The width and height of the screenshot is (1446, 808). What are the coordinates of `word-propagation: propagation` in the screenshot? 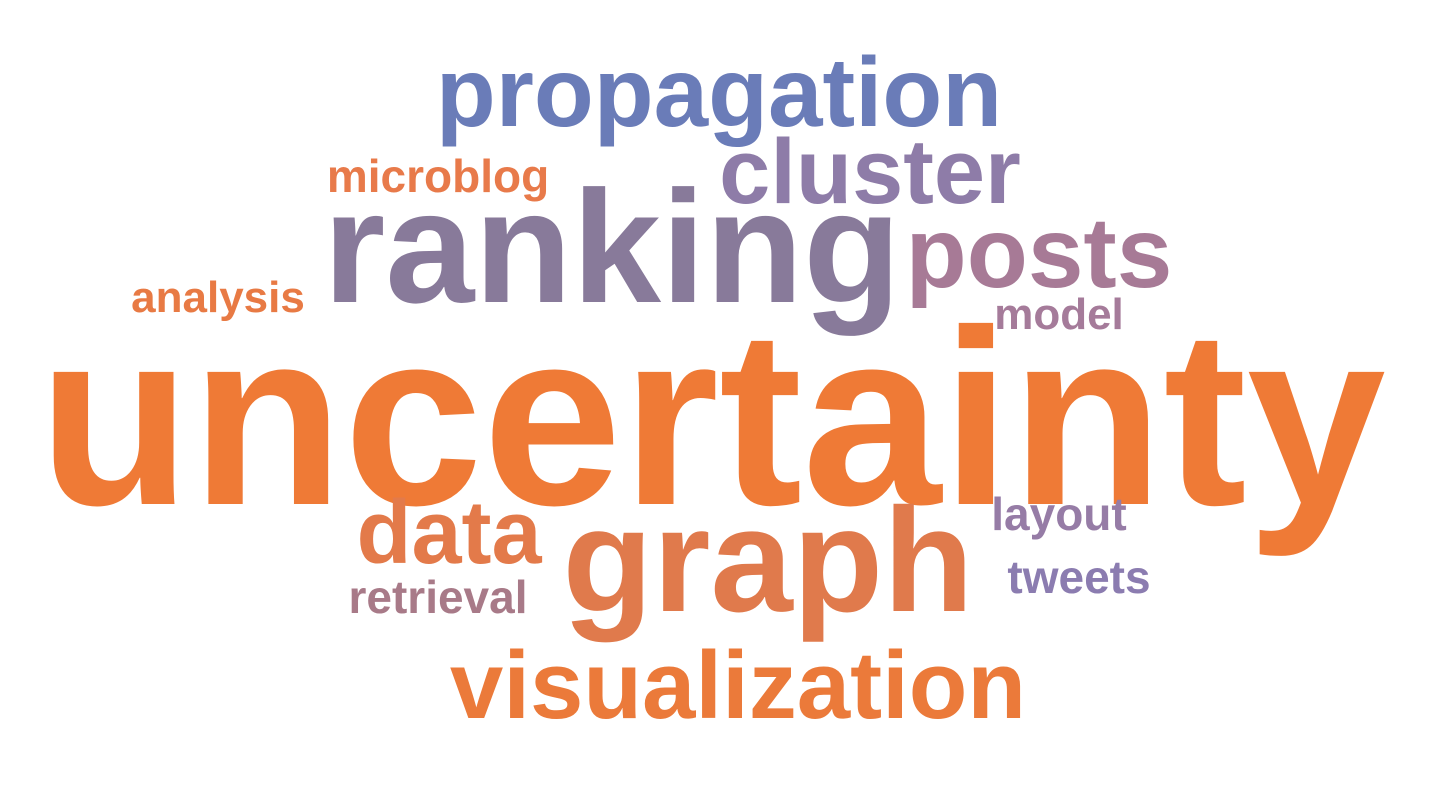 It's located at (719, 92).